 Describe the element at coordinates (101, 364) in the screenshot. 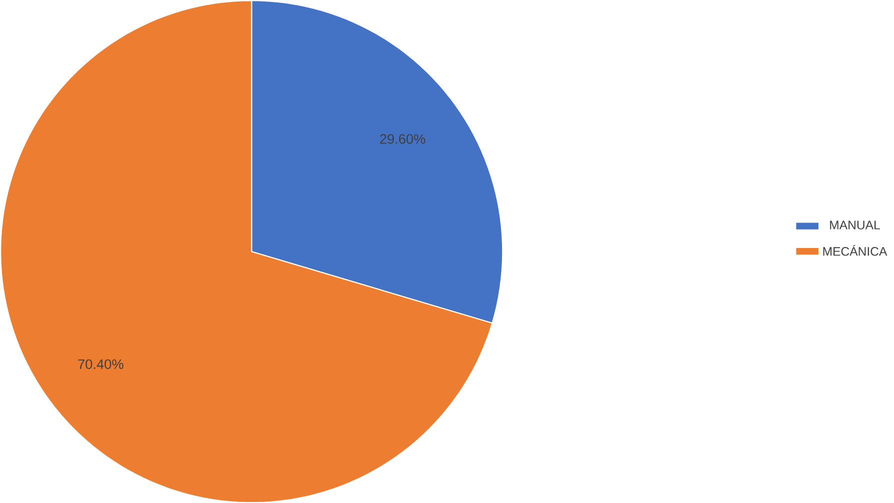

I see `data-label: 70.40%` at that location.